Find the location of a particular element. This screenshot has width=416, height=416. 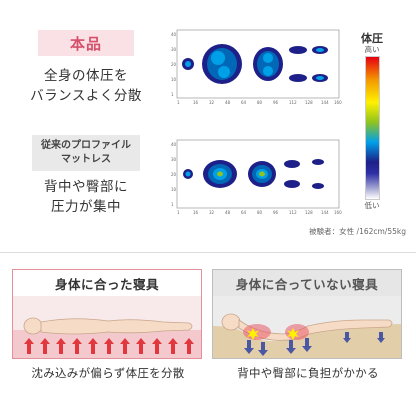

good-bedding-panel: 身体に合った寝具 is located at coordinates (107, 314).